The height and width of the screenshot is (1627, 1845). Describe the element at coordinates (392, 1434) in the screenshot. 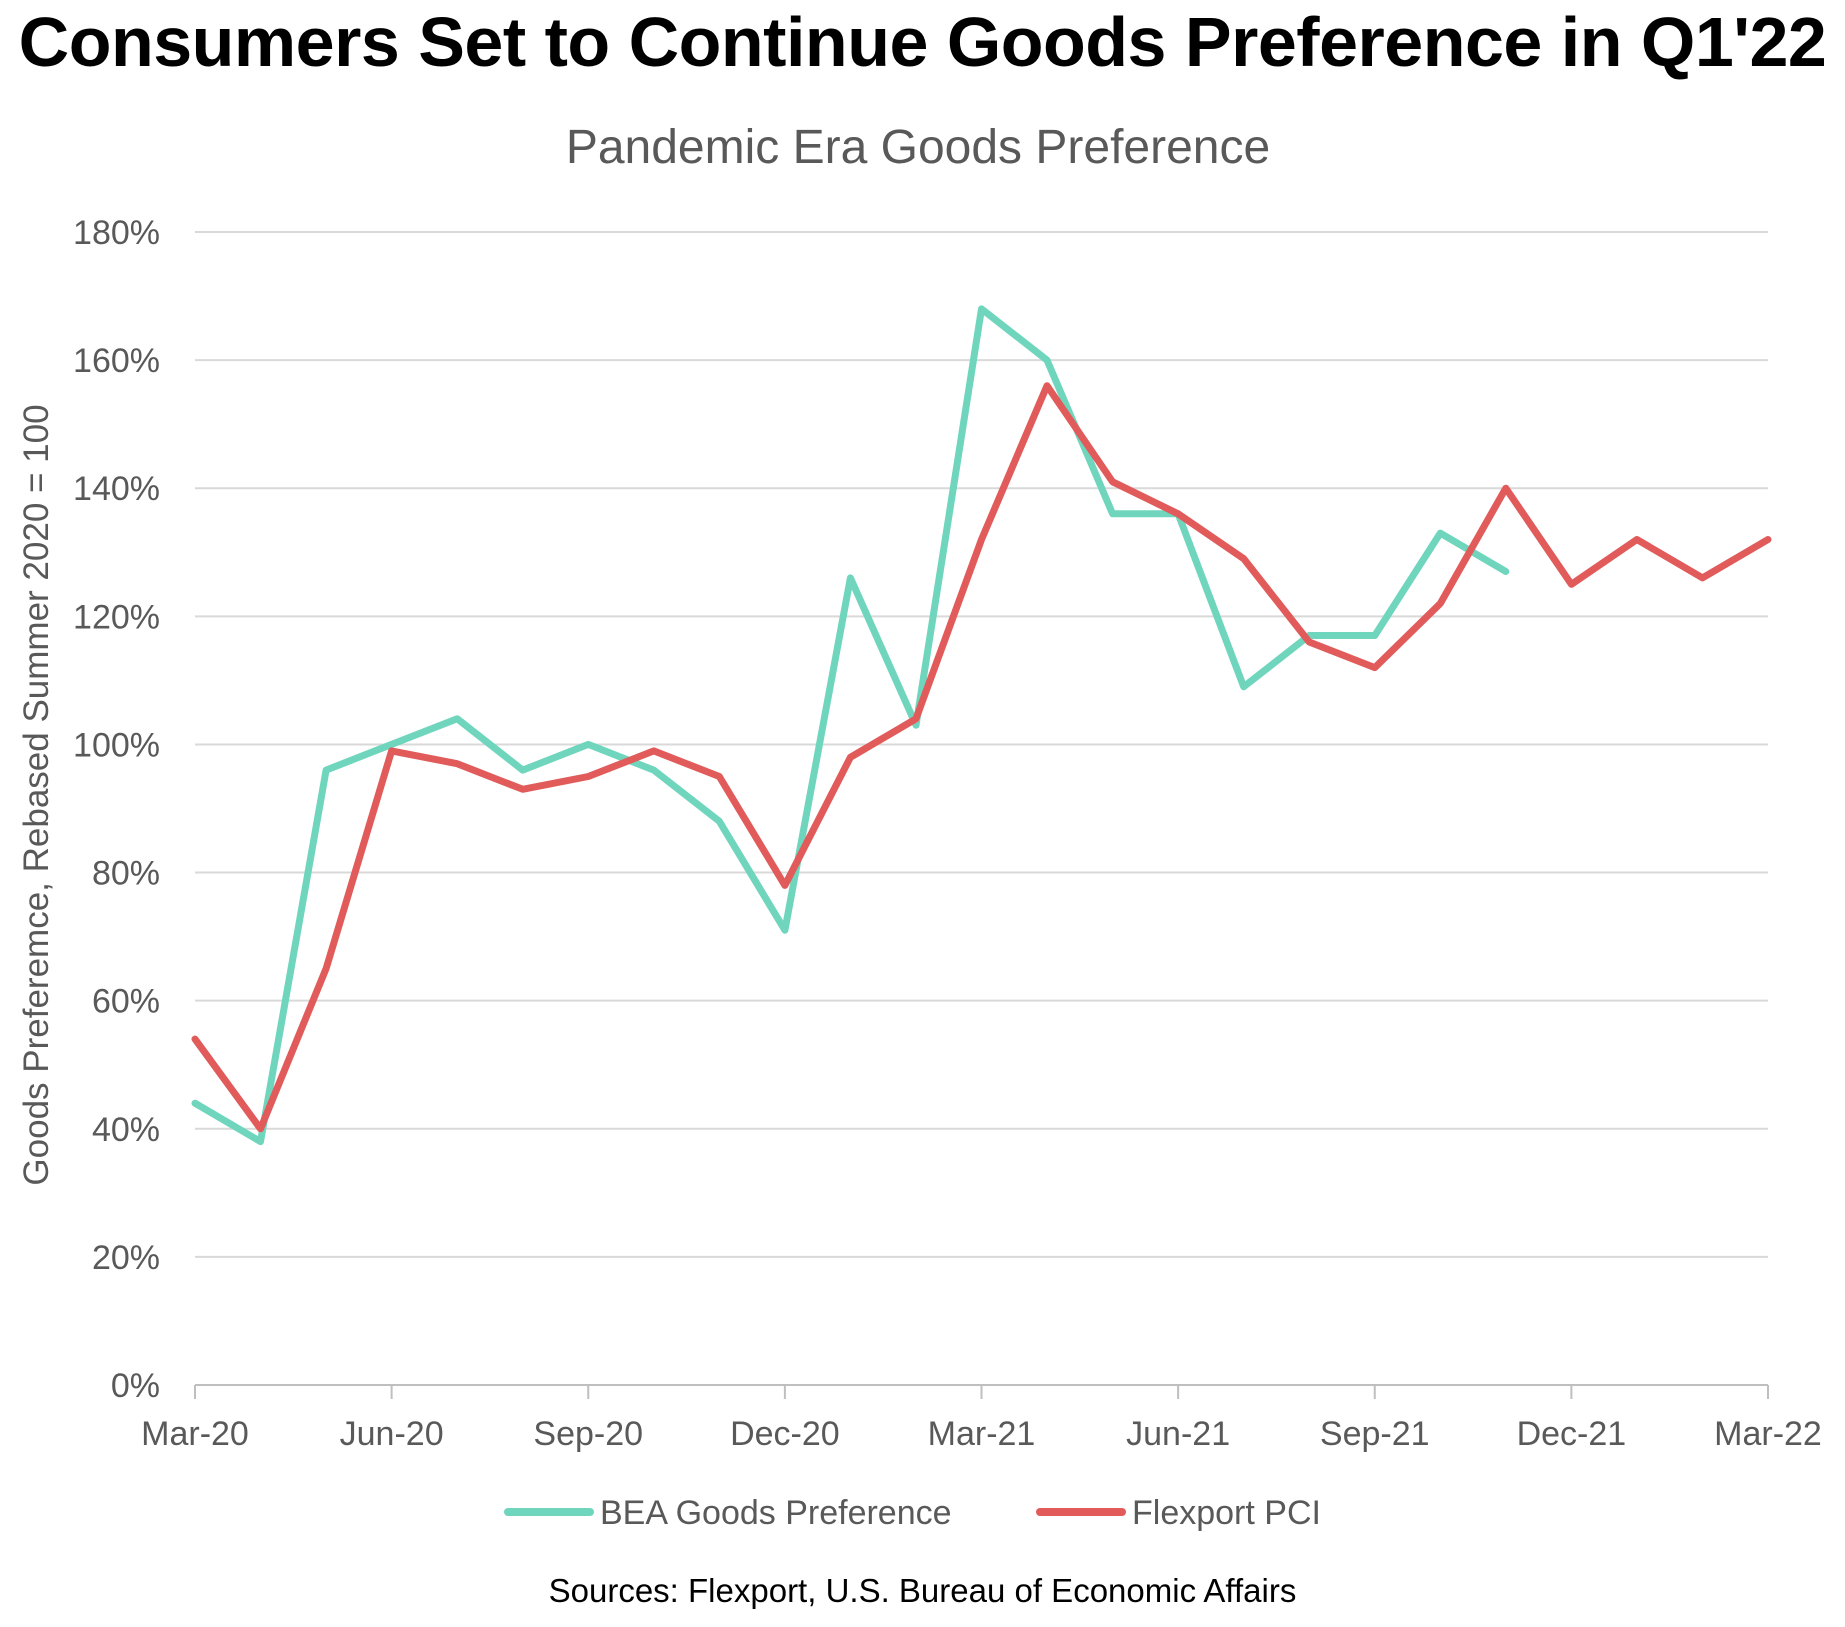

I see `x-tick-label: Jun-20` at that location.